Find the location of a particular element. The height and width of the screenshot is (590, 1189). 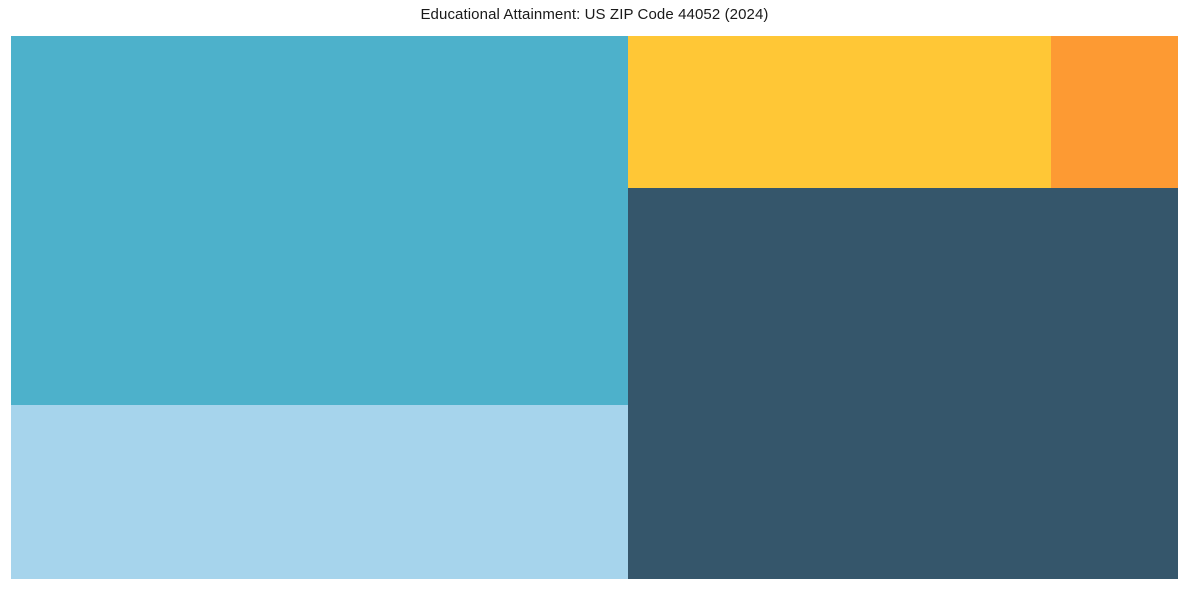

treemap-tile: Graduate or professional degree is located at coordinates (1114, 112).